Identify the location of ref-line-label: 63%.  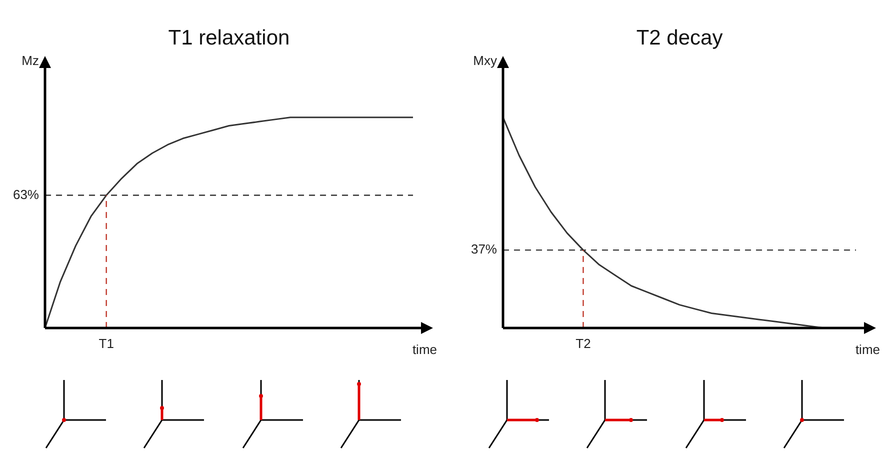
(26, 194).